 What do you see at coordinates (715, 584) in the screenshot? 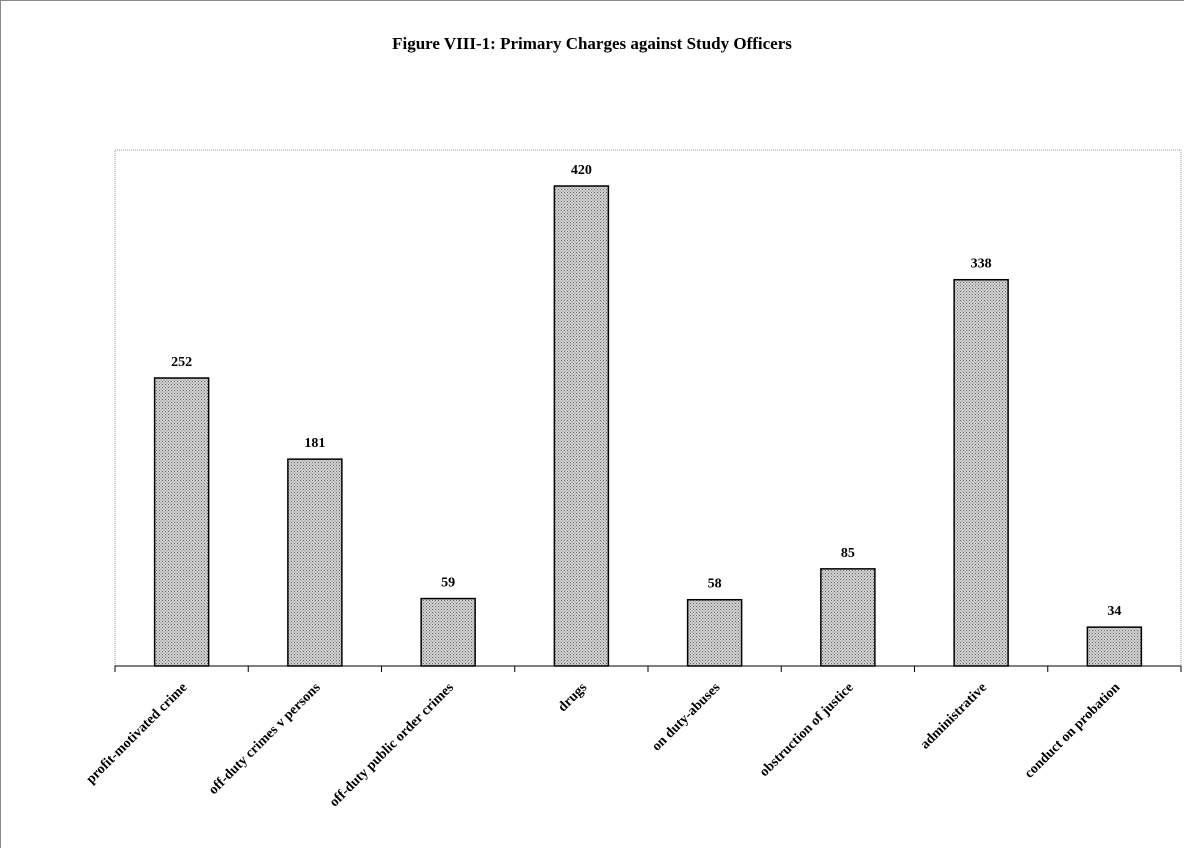
I see `data-label-4: 58` at bounding box center [715, 584].